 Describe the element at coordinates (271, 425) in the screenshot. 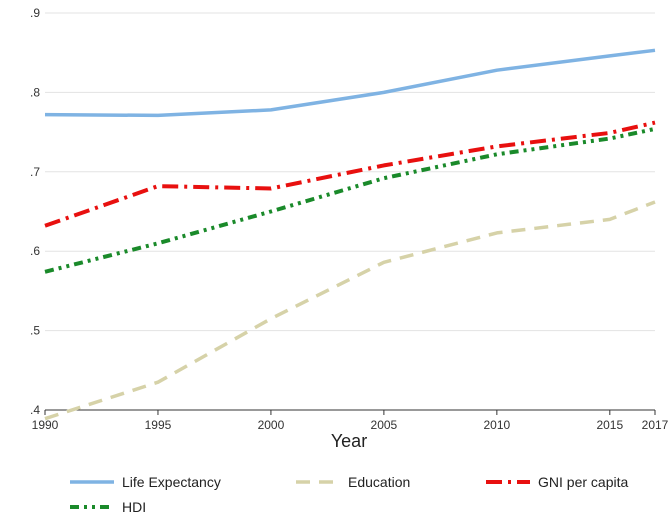

I see `x-tick-label: 2000` at that location.